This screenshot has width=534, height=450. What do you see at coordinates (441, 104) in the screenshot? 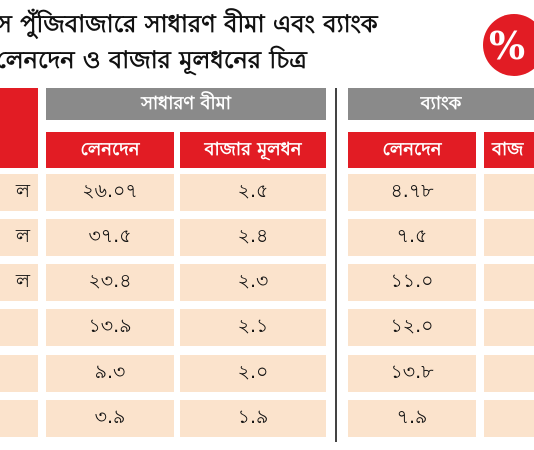
I see `group-header-bank: ব্যাংক` at bounding box center [441, 104].